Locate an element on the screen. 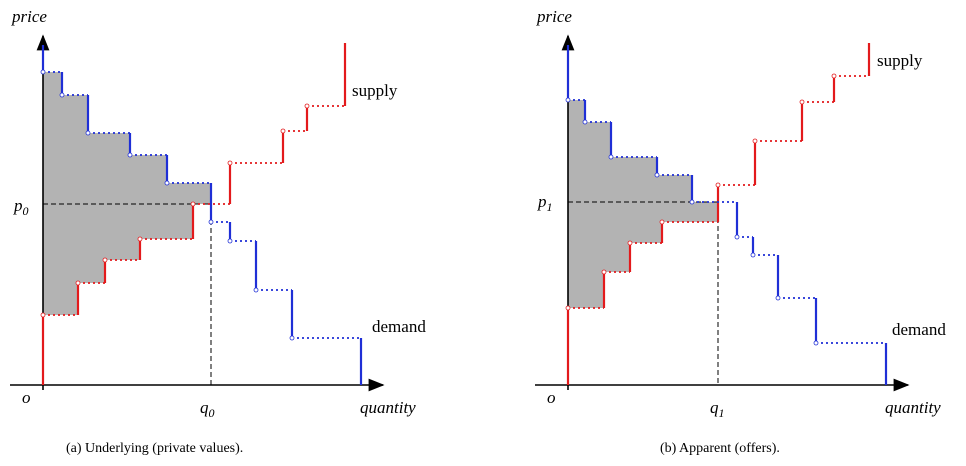 The width and height of the screenshot is (966, 466). quantity-label: q0 is located at coordinates (207, 409).